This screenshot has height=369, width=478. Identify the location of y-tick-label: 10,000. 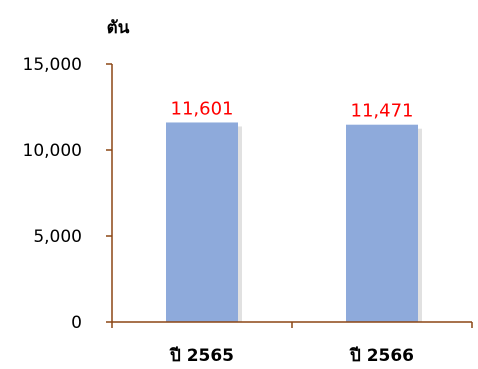
(52, 151).